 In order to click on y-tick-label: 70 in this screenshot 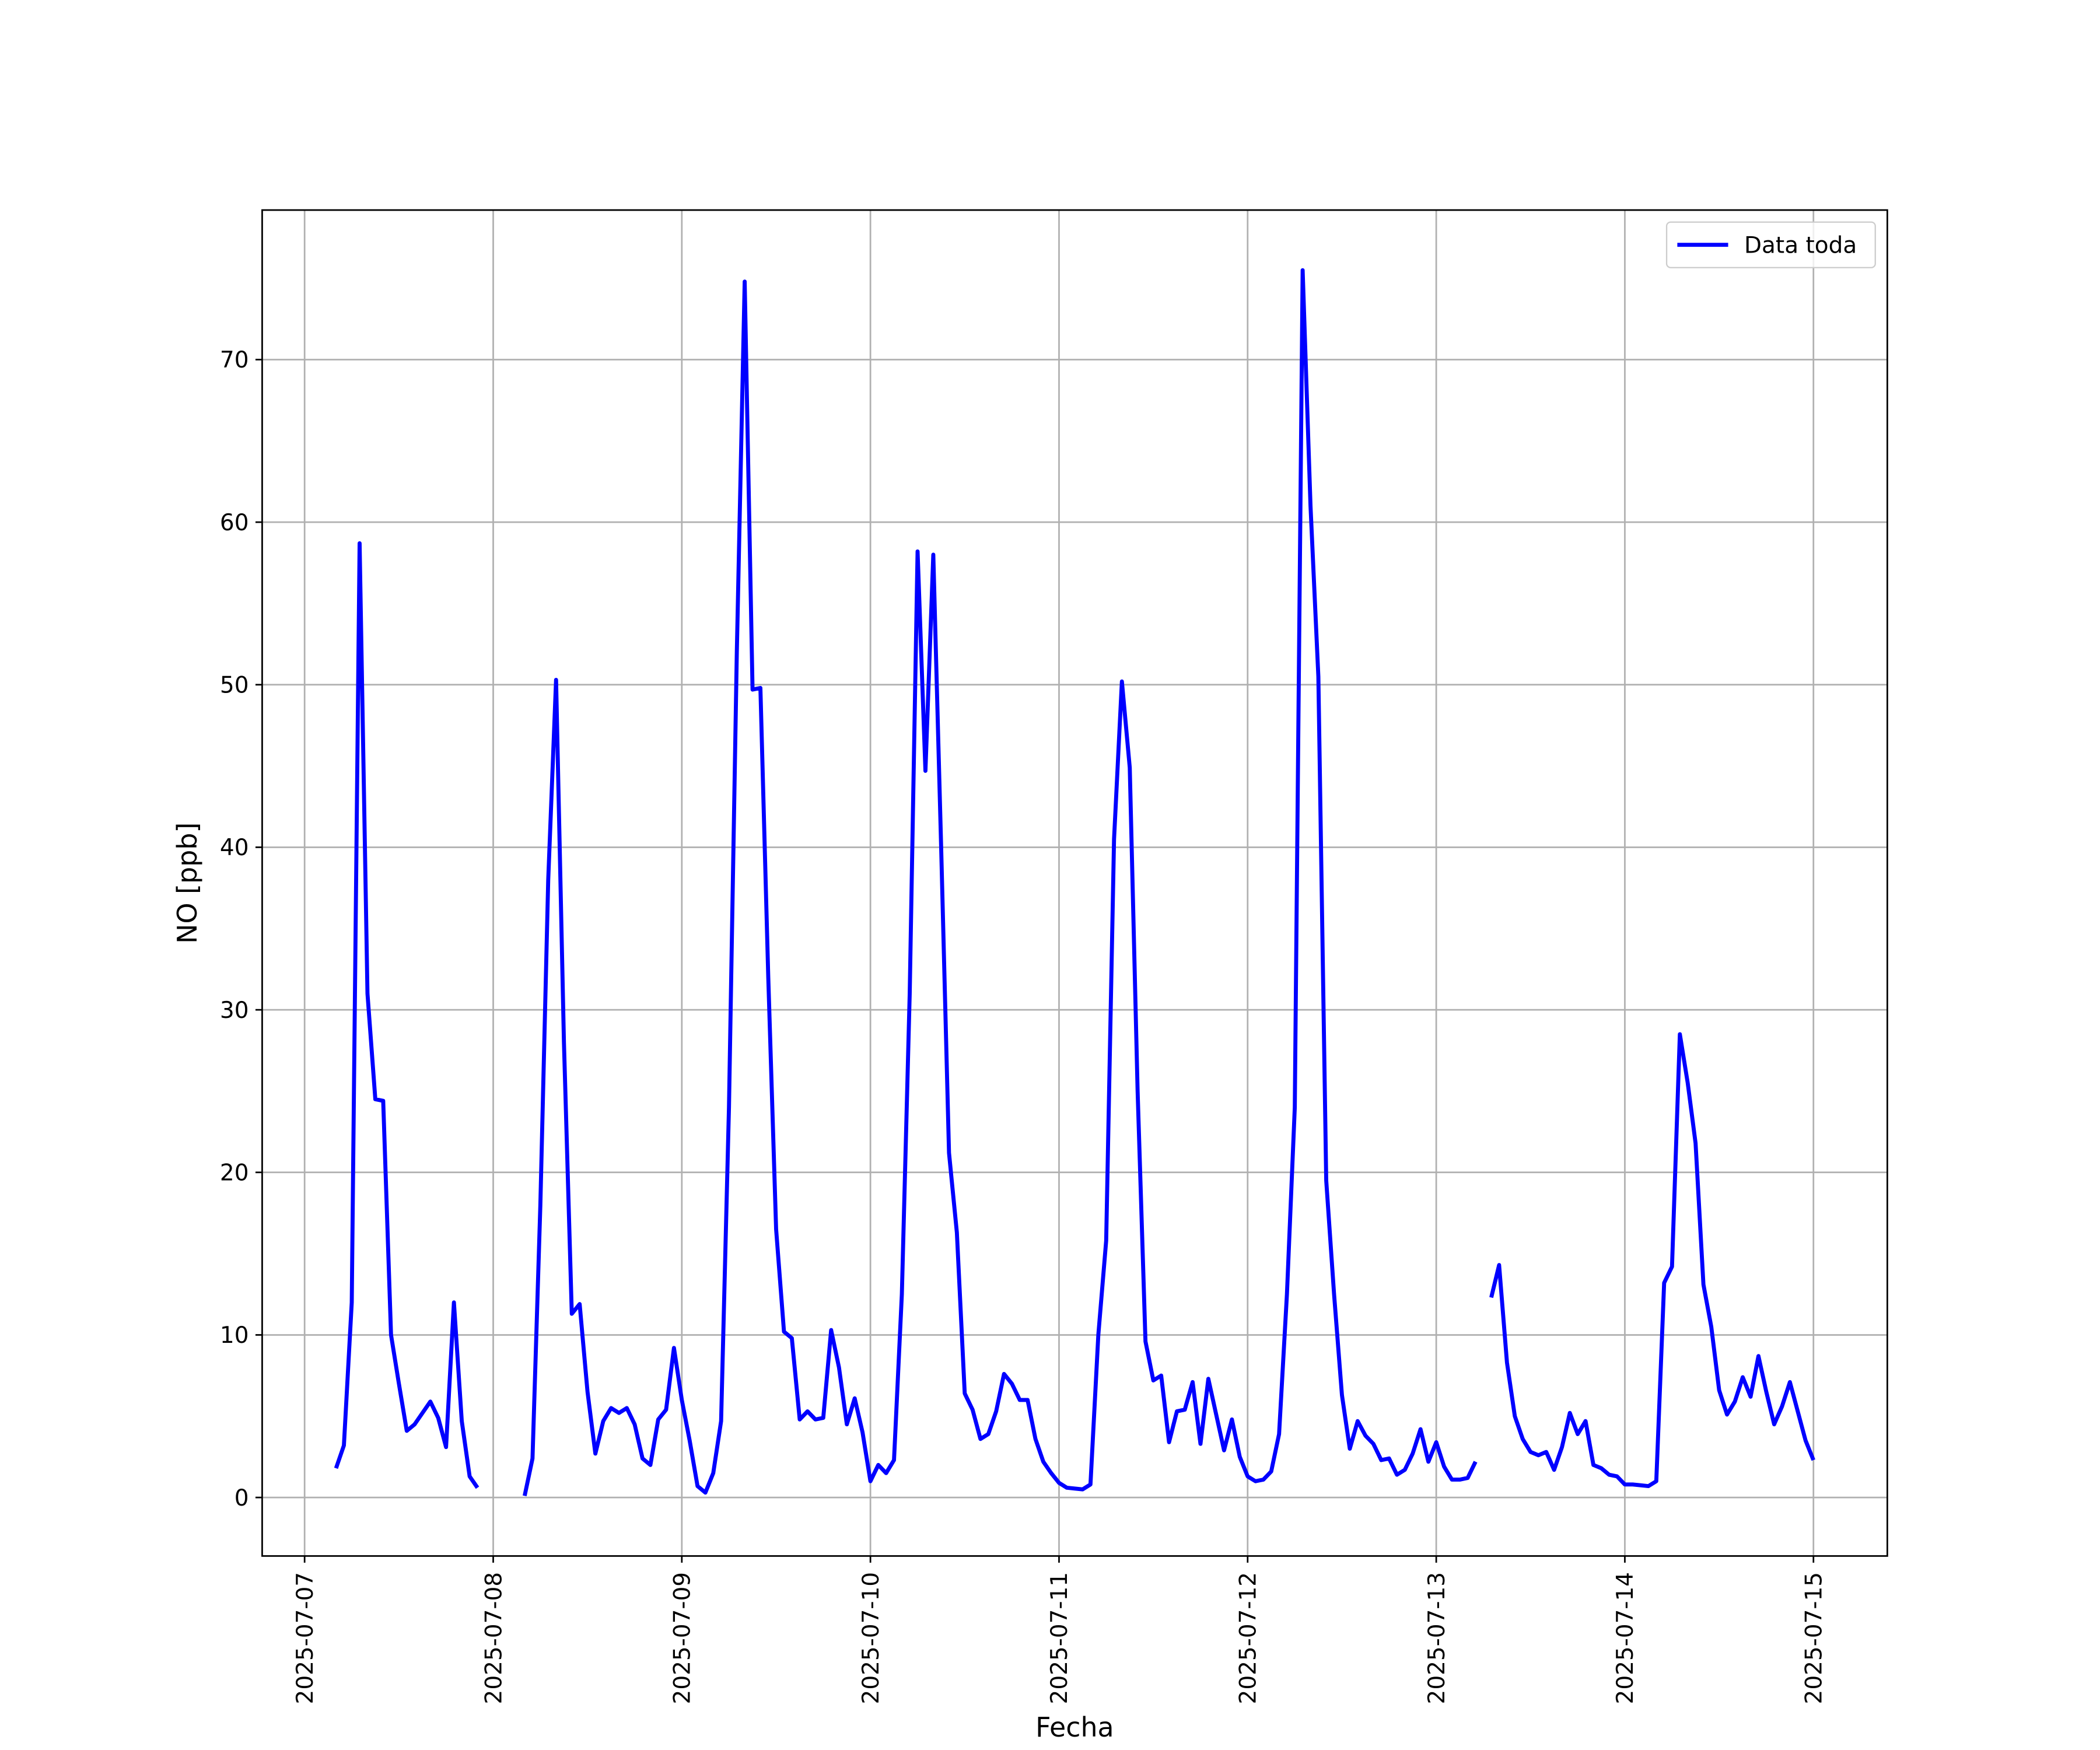, I will do `click(235, 360)`.